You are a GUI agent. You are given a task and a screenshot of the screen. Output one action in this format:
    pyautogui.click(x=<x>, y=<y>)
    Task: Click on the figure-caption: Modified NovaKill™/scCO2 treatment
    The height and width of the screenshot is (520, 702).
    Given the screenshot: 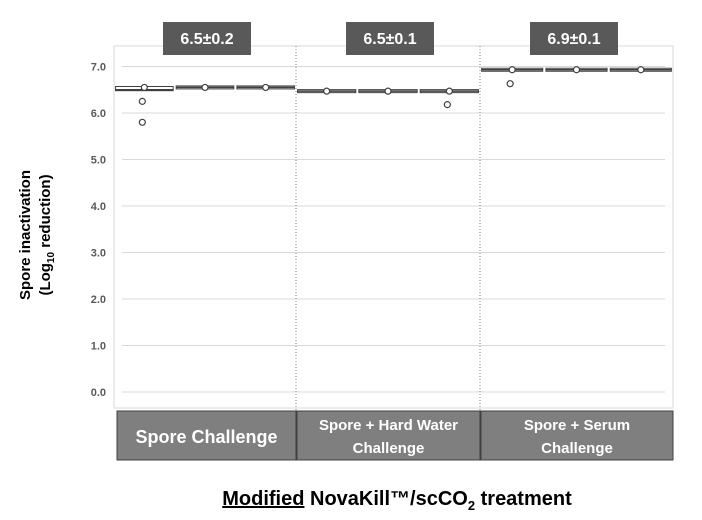 What is the action you would take?
    pyautogui.click(x=397, y=500)
    